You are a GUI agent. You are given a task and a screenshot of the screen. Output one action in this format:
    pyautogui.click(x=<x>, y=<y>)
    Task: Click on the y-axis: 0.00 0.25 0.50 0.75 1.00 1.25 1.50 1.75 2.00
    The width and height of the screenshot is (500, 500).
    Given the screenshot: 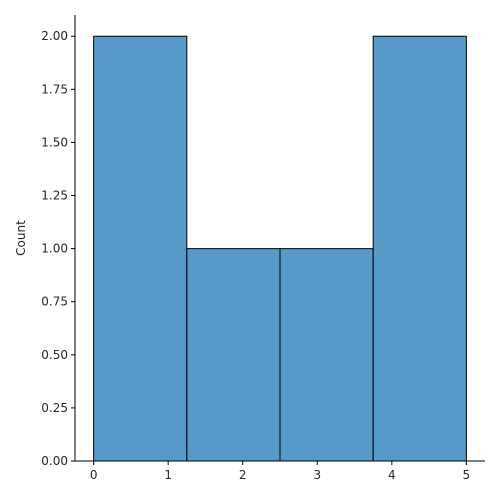 What is the action you would take?
    pyautogui.click(x=58, y=241)
    